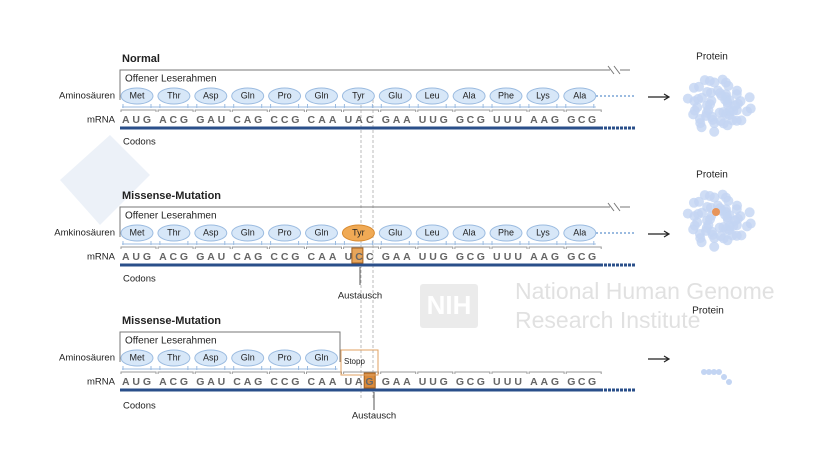 Image resolution: width=820 pixels, height=462 pixels. Describe the element at coordinates (396, 257) in the screenshot. I see `codon: GAA` at that location.